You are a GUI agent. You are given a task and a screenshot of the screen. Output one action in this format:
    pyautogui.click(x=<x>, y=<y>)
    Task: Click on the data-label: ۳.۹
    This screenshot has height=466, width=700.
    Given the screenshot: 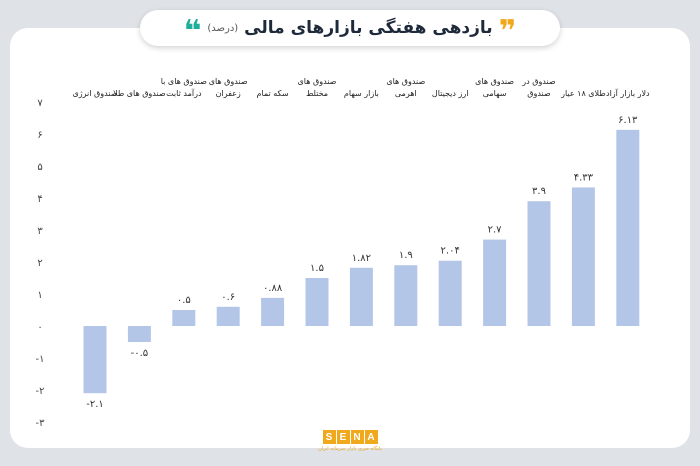 What is the action you would take?
    pyautogui.click(x=539, y=191)
    